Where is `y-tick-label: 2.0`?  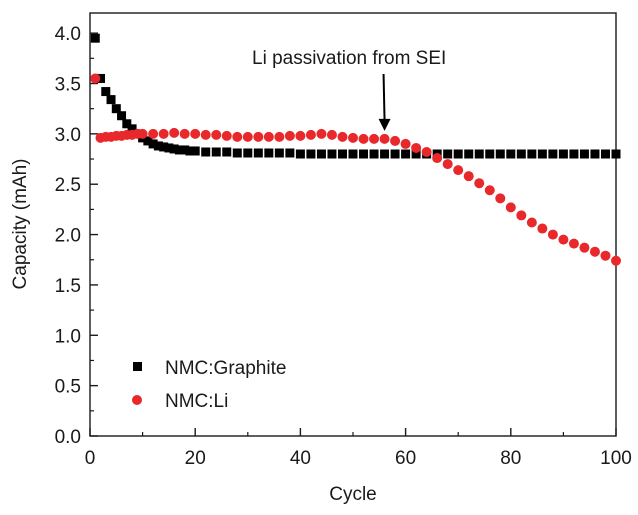 y-tick-label: 2.0 is located at coordinates (68, 236).